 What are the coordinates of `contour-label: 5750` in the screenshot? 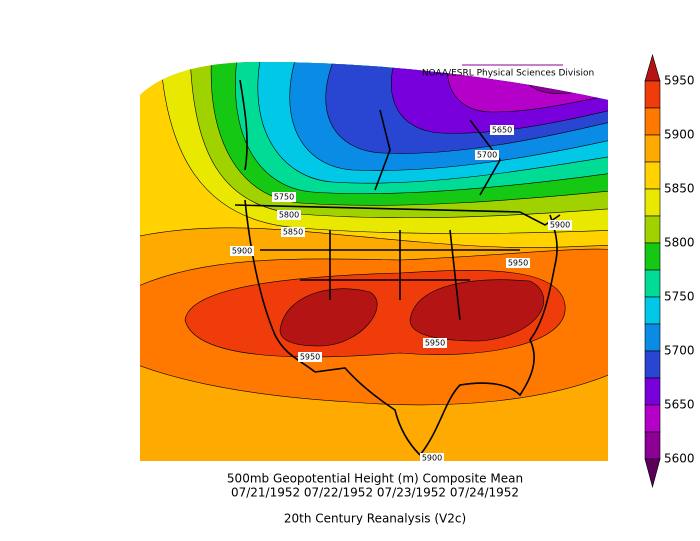 It's located at (284, 197).